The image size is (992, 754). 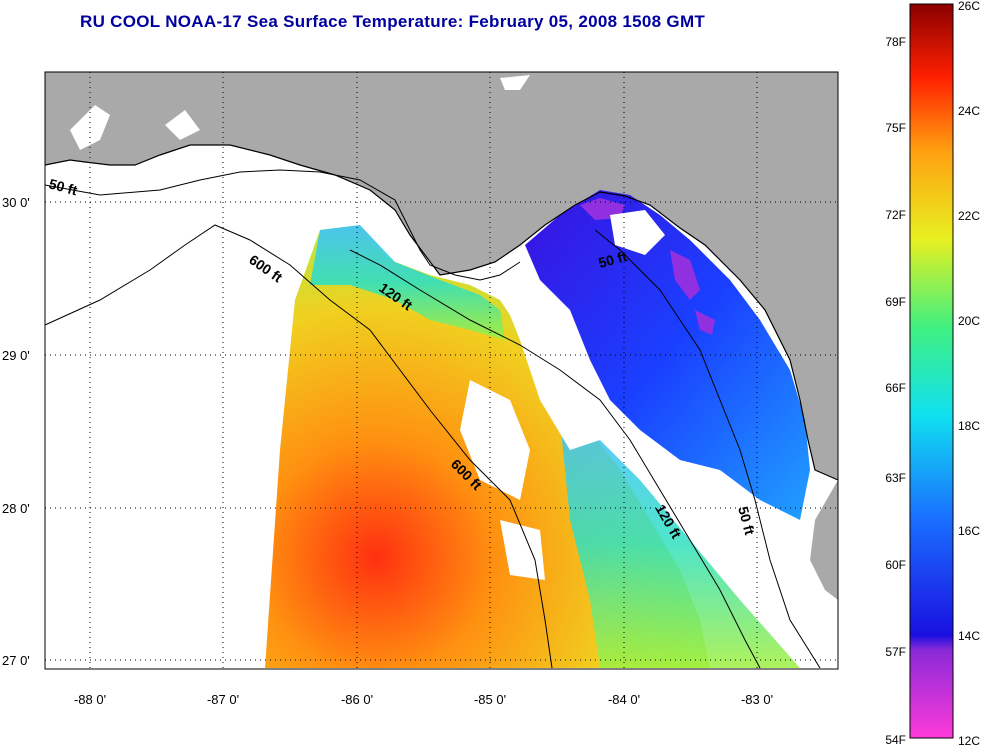 I want to click on colorbar-f-label: 60F, so click(x=895, y=565).